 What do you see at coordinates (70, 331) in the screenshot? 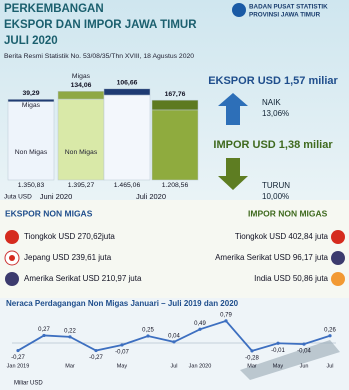
I see `value-label: 0,22` at bounding box center [70, 331].